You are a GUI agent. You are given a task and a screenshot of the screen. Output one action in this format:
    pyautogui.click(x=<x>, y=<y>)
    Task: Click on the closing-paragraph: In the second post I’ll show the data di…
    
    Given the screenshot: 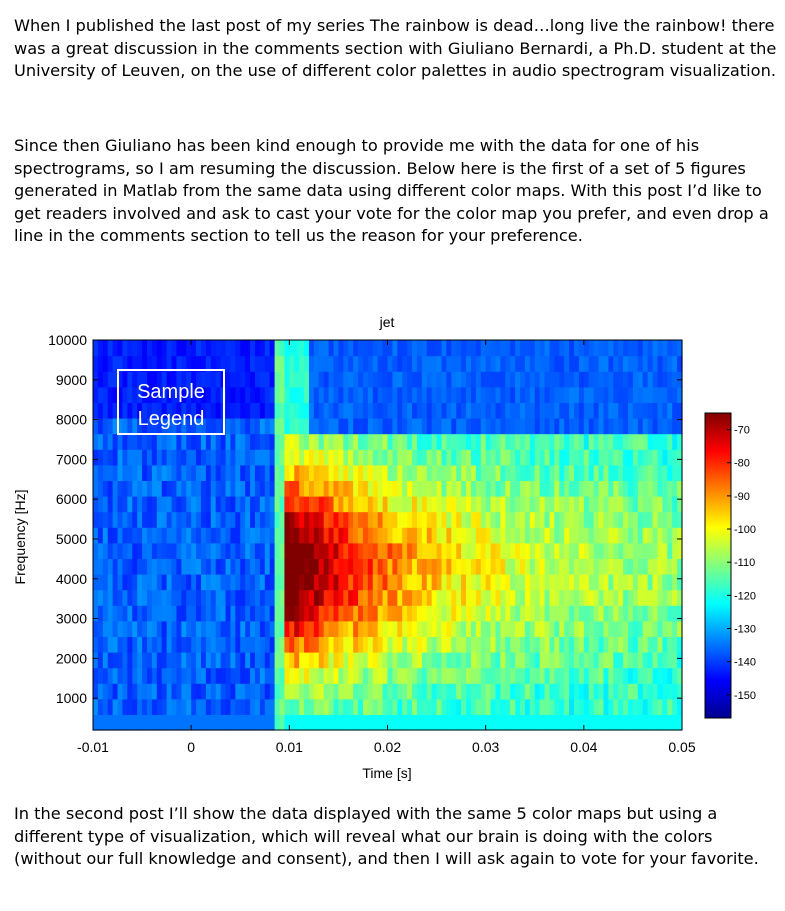 What is the action you would take?
    pyautogui.click(x=386, y=836)
    